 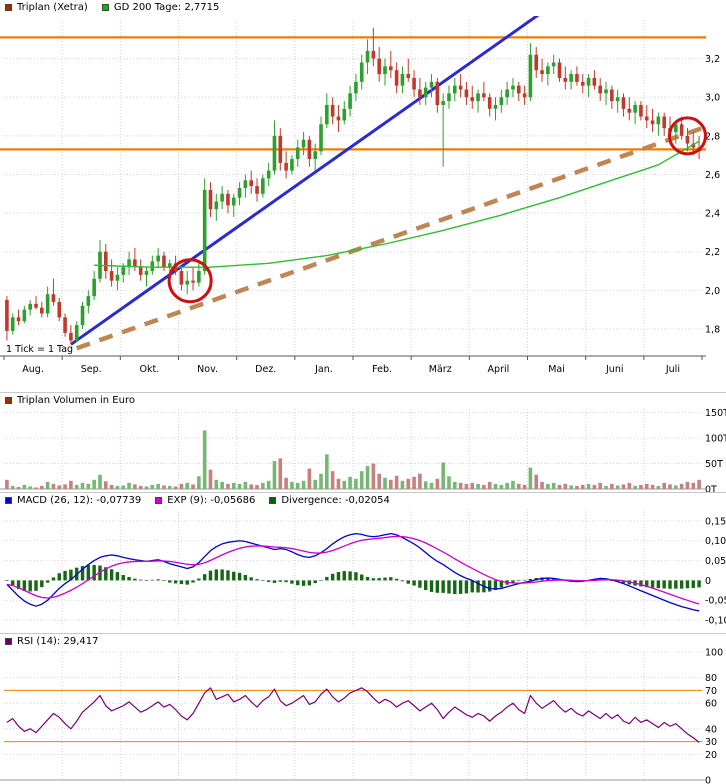 I want to click on legend-item-volume: Triplan Volumen in Euro, so click(x=70, y=400).